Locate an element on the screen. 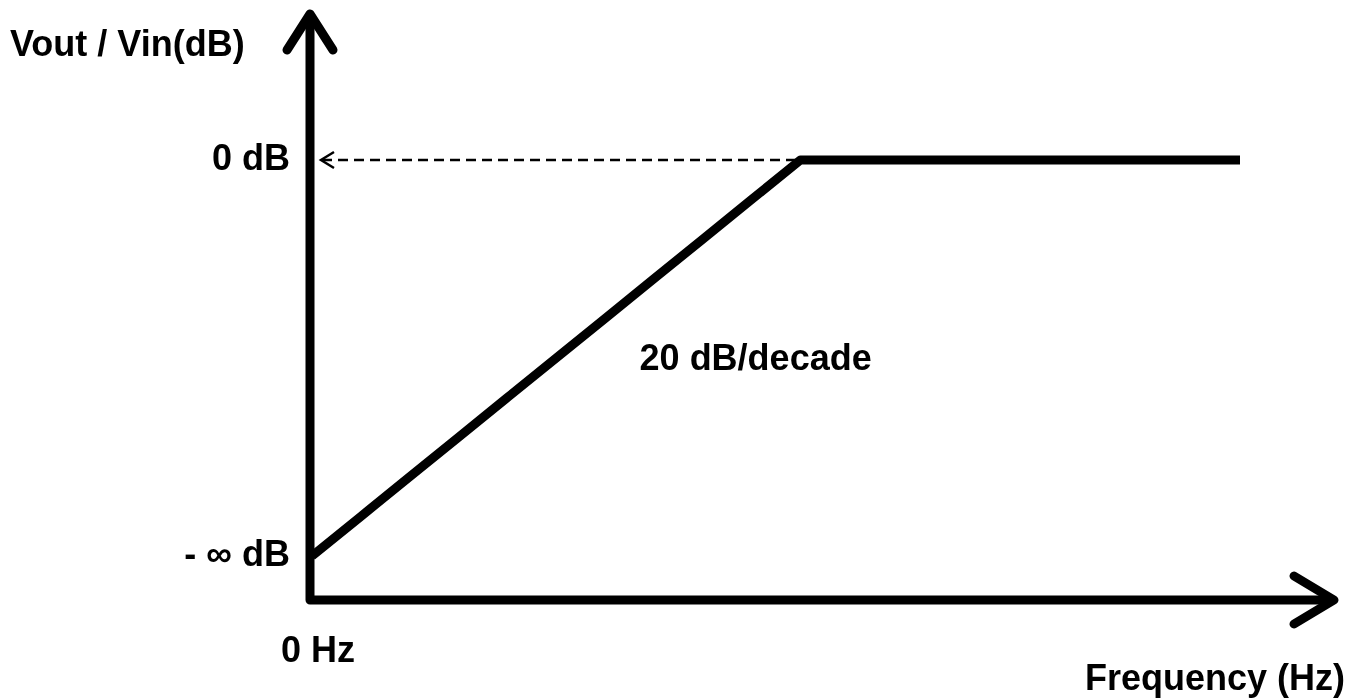  annotation: 20 dB/decade is located at coordinates (755, 358).